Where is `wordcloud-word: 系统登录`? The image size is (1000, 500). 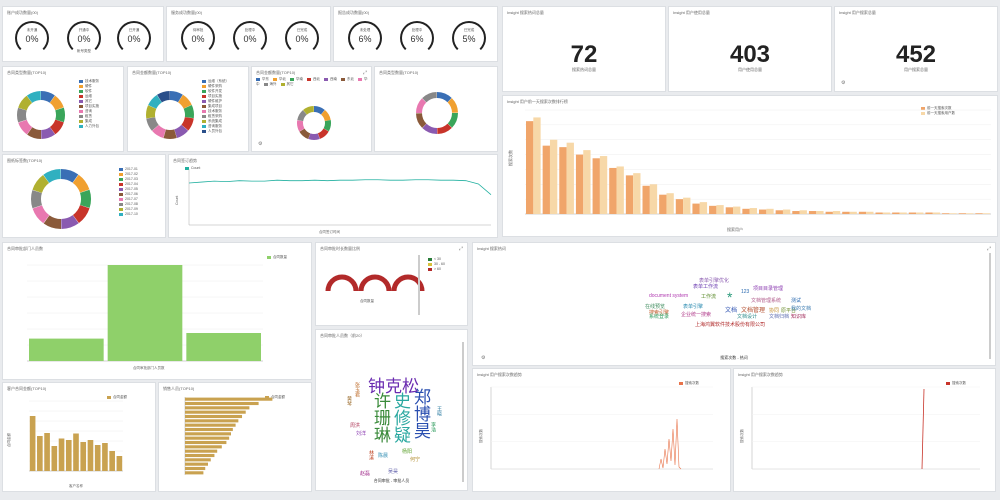 wordcloud-word: 系统登录 is located at coordinates (659, 317).